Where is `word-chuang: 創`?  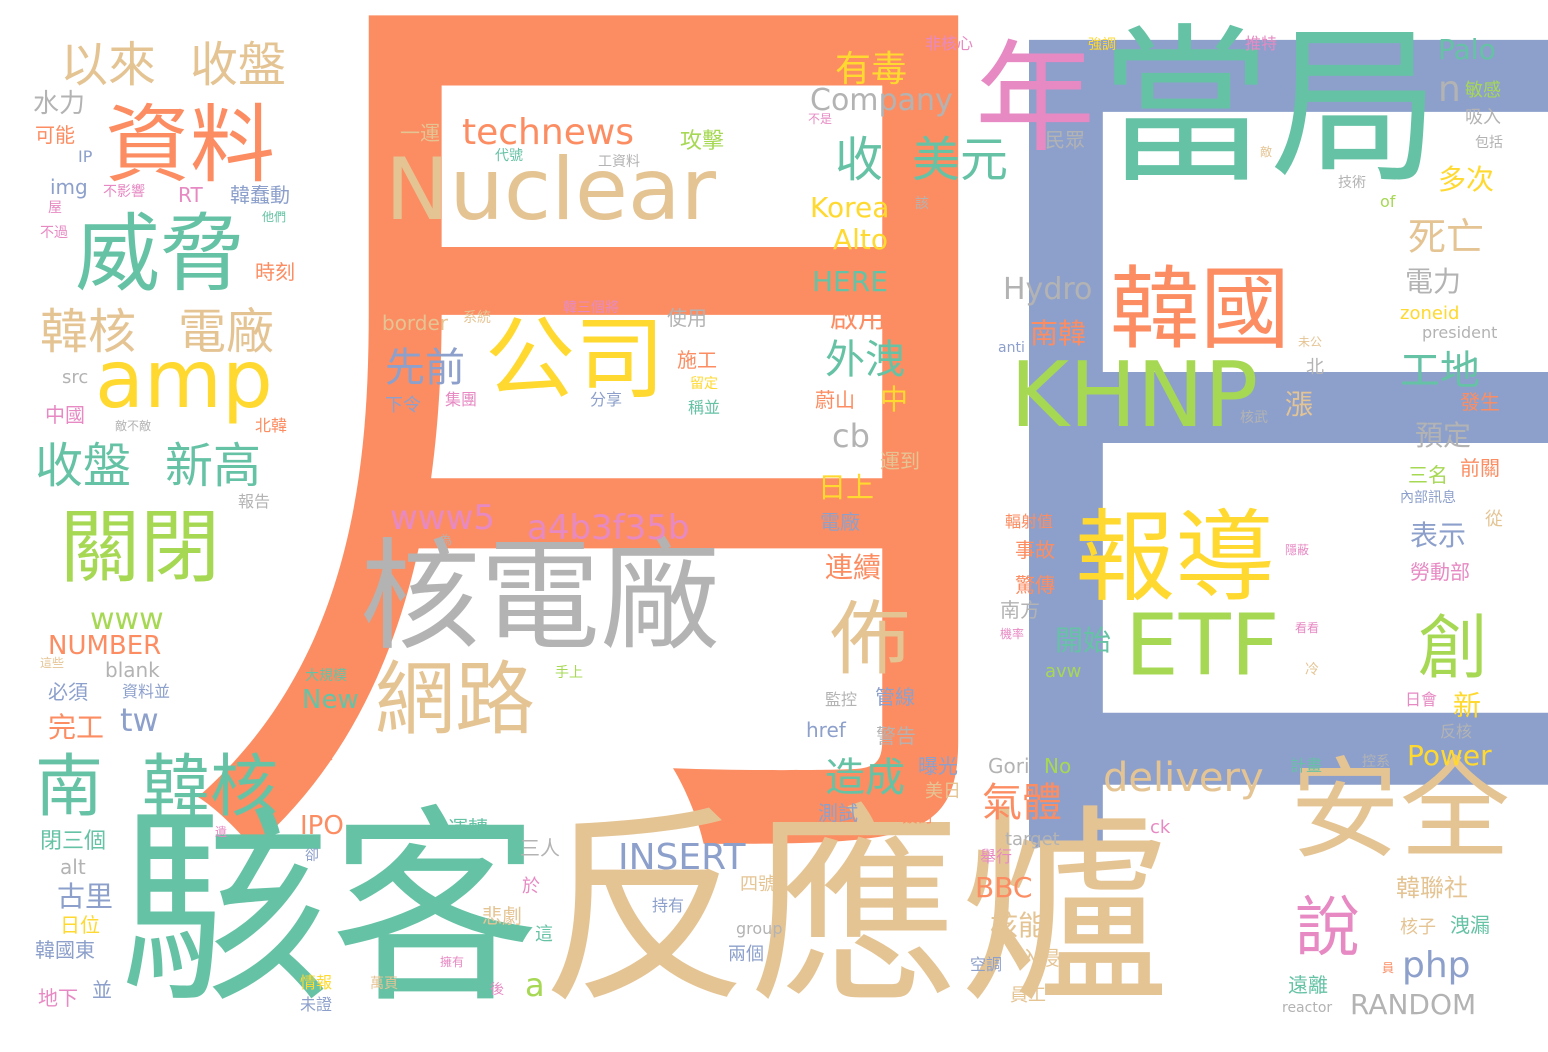 word-chuang: 創 is located at coordinates (1453, 648).